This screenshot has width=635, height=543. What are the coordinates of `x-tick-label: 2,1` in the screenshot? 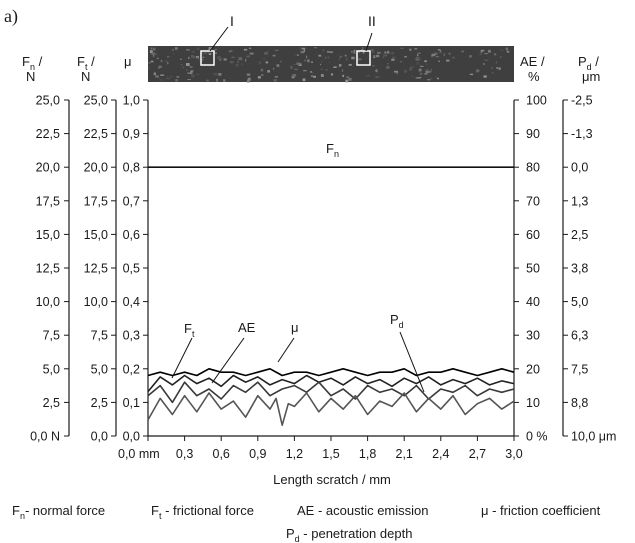 It's located at (404, 454).